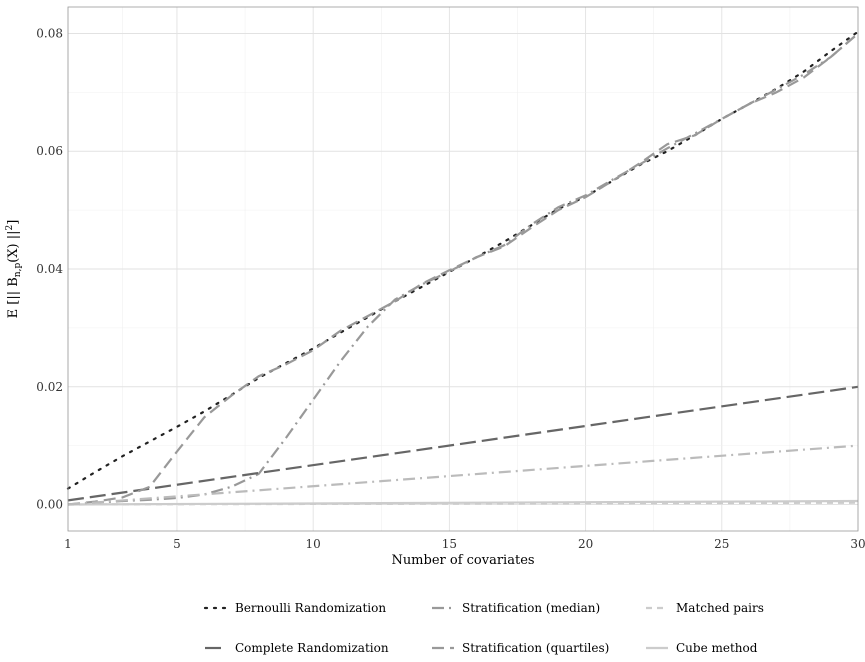 The width and height of the screenshot is (865, 662). Describe the element at coordinates (531, 608) in the screenshot. I see `legend-label: Stratification (median)` at that location.